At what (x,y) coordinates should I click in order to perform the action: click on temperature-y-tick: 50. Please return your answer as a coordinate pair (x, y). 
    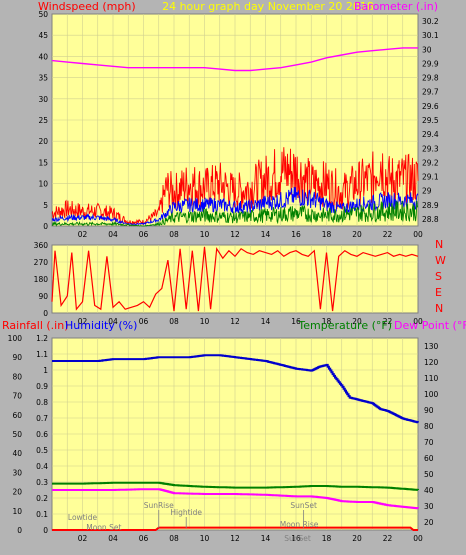
    Looking at the image, I should click on (429, 474).